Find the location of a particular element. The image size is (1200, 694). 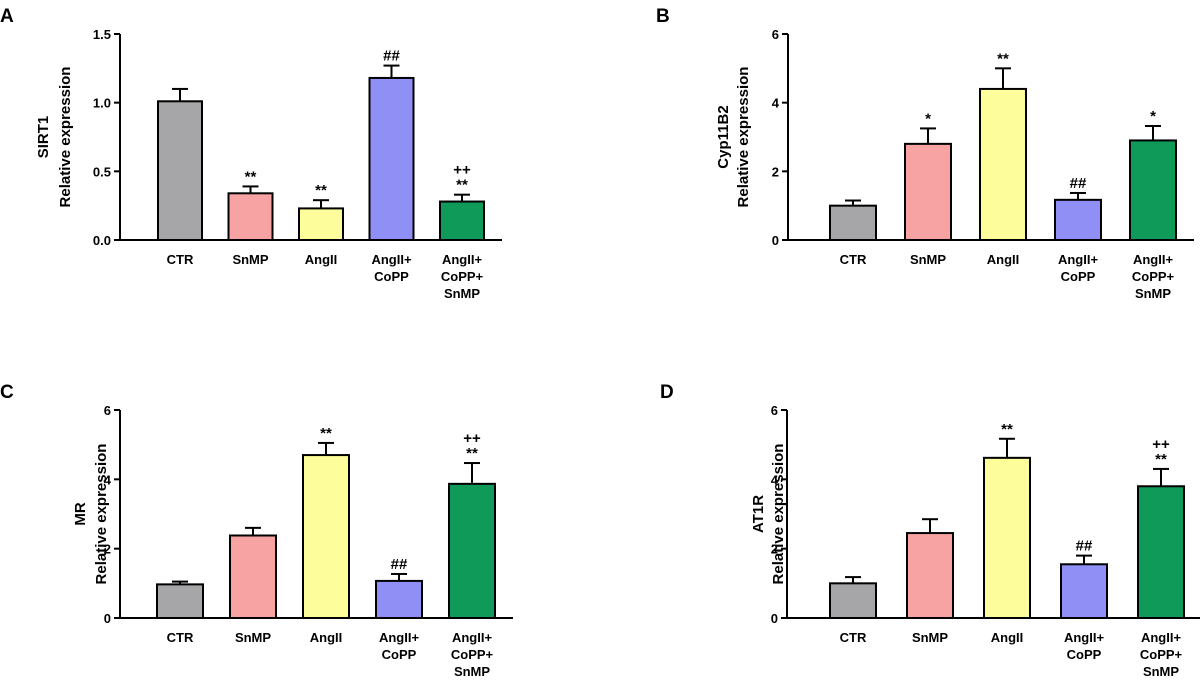

y-axis-gene-label: AT1R is located at coordinates (758, 514).